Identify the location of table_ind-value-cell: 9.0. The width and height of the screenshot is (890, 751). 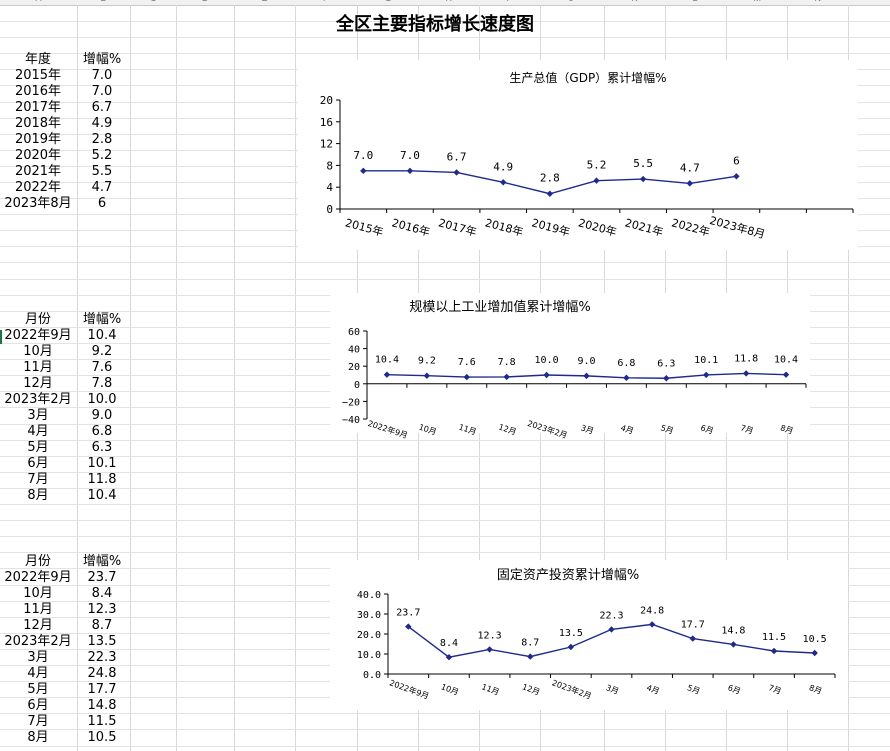
(102, 415).